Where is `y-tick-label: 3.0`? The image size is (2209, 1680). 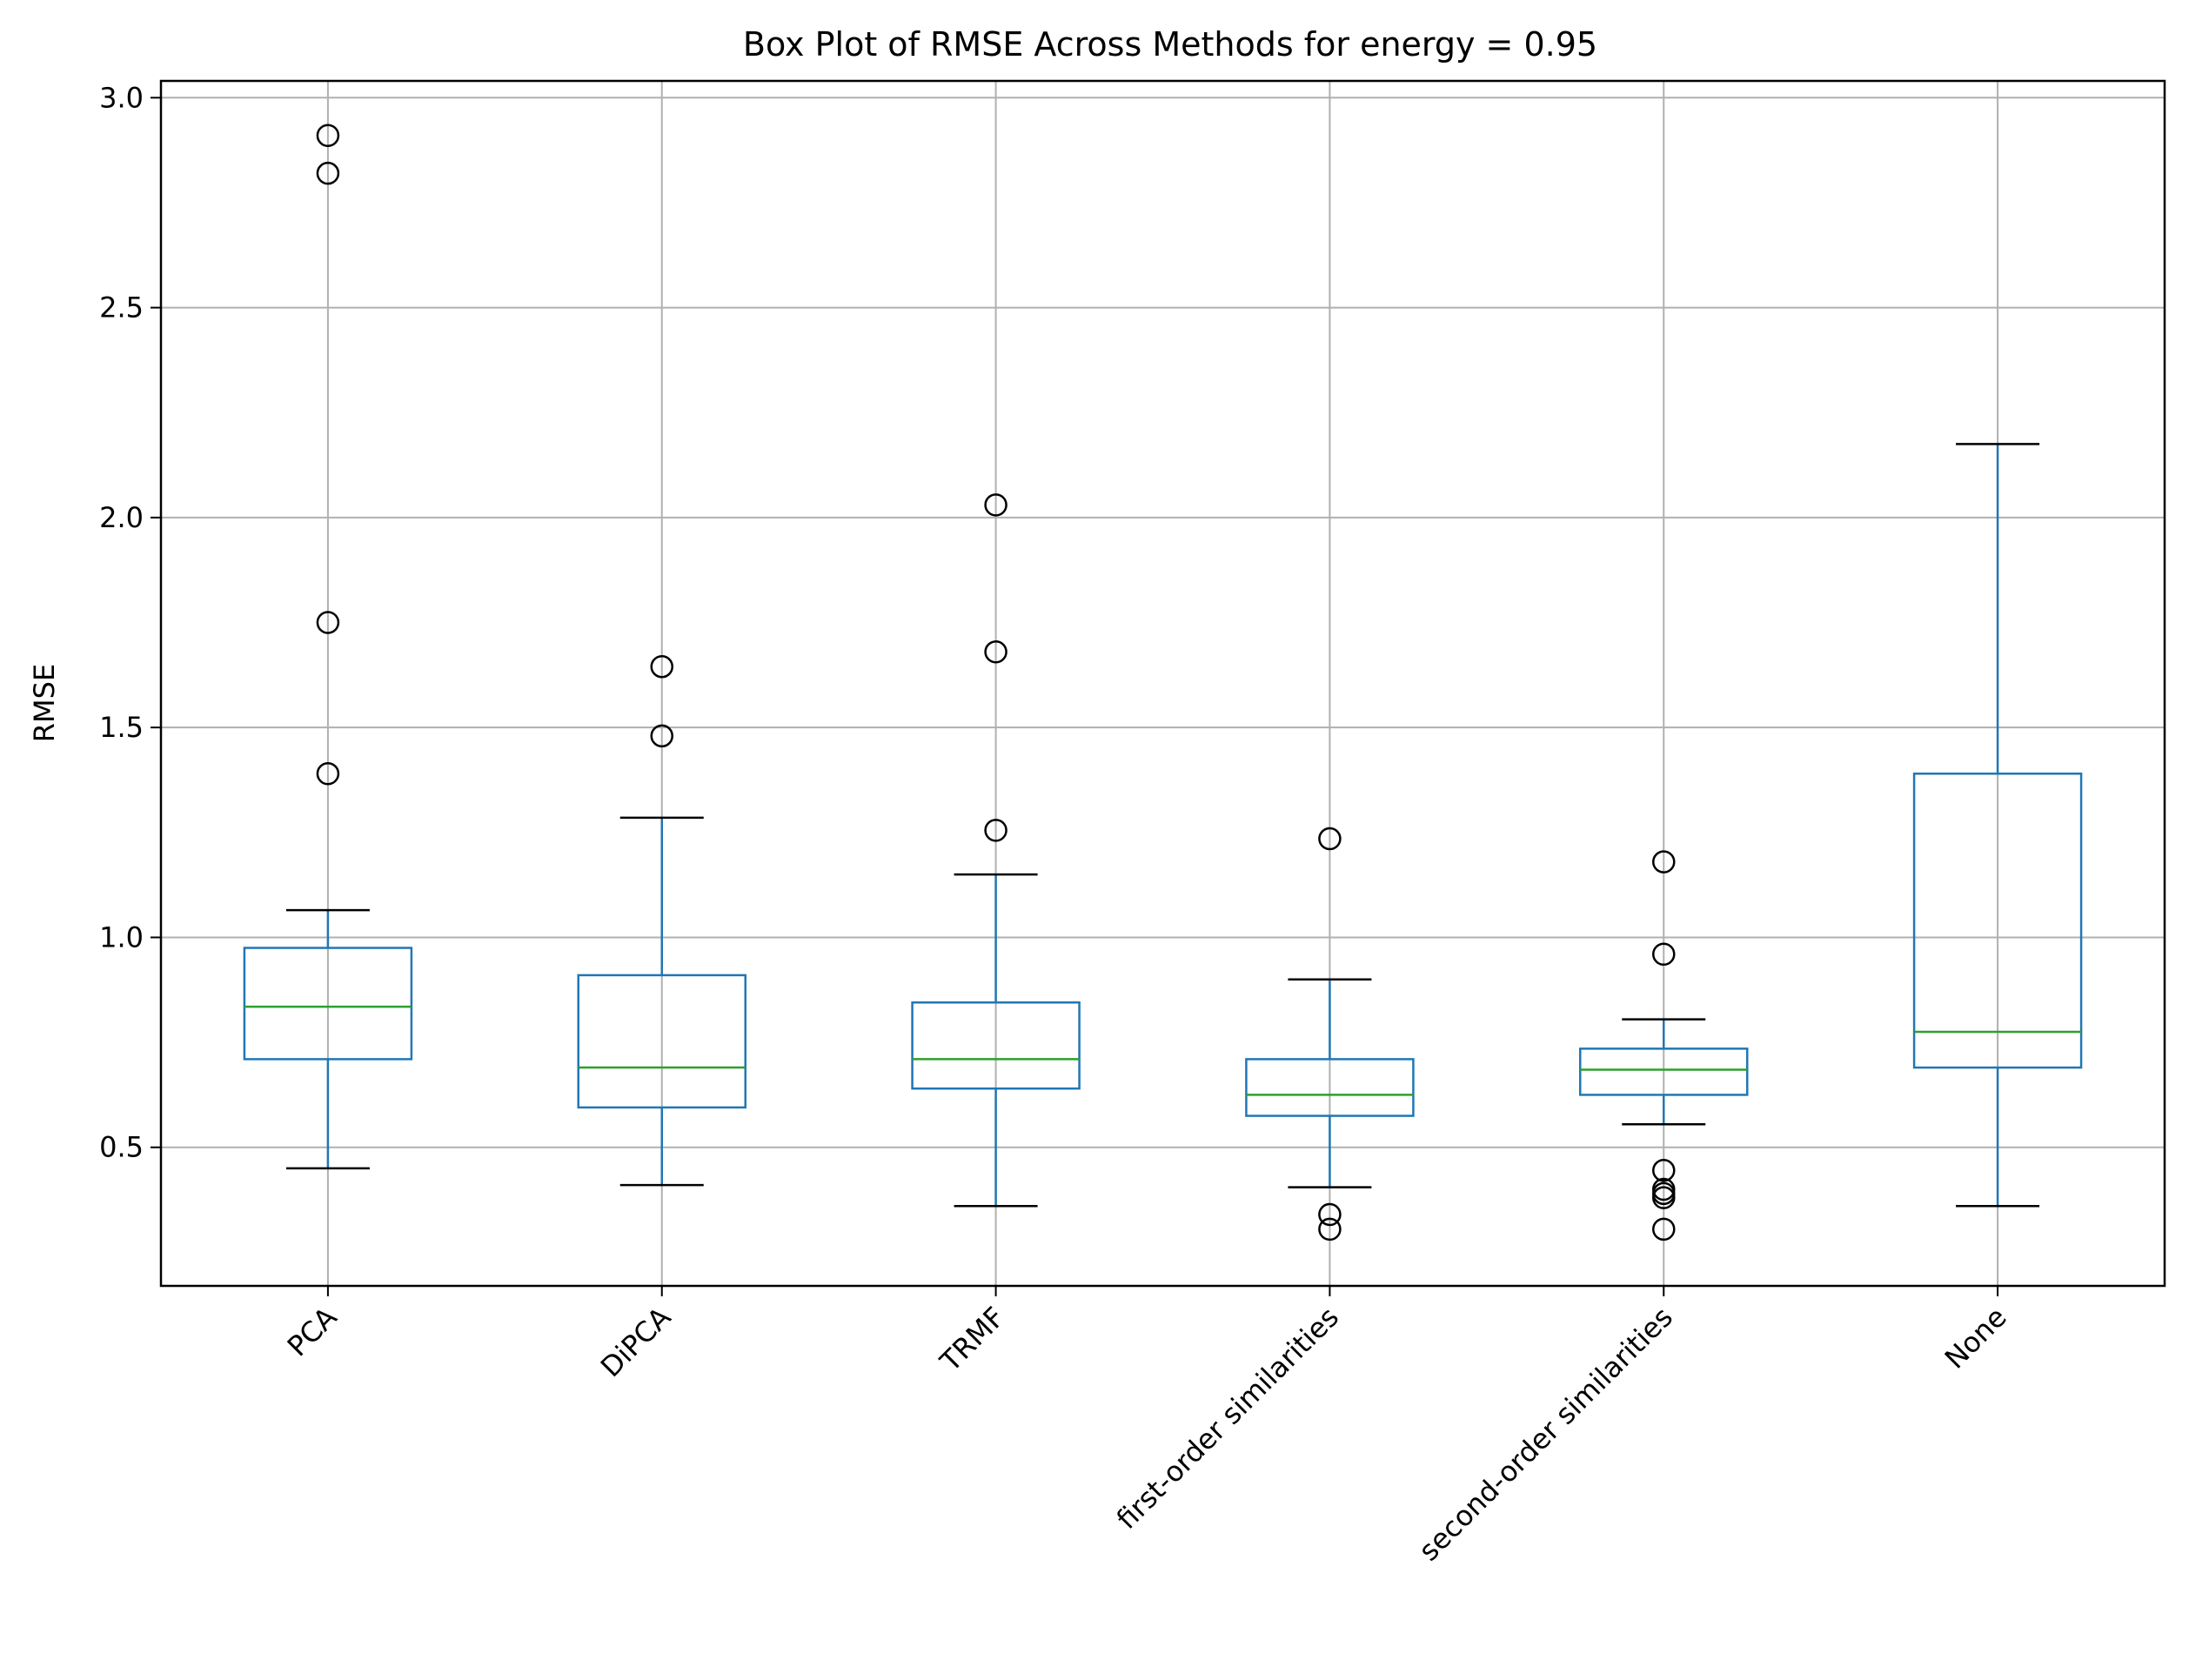
y-tick-label: 3.0 is located at coordinates (121, 97).